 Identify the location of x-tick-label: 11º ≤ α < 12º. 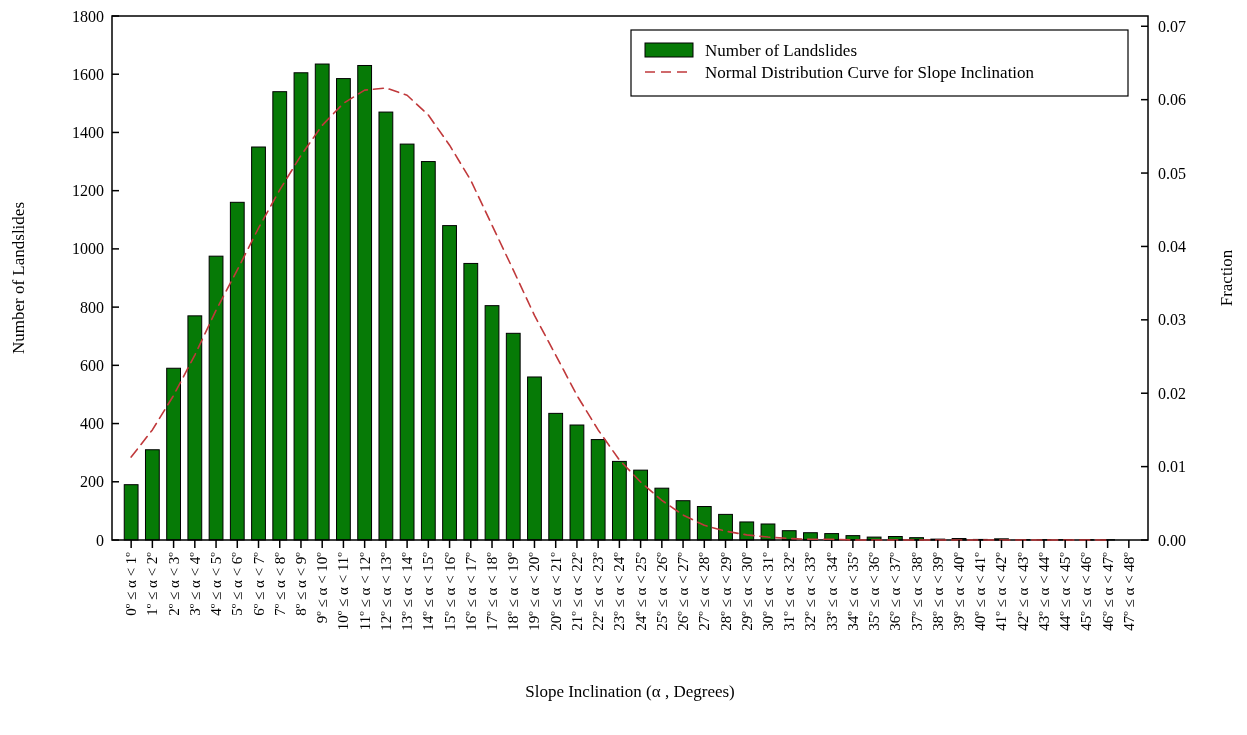
(364, 591).